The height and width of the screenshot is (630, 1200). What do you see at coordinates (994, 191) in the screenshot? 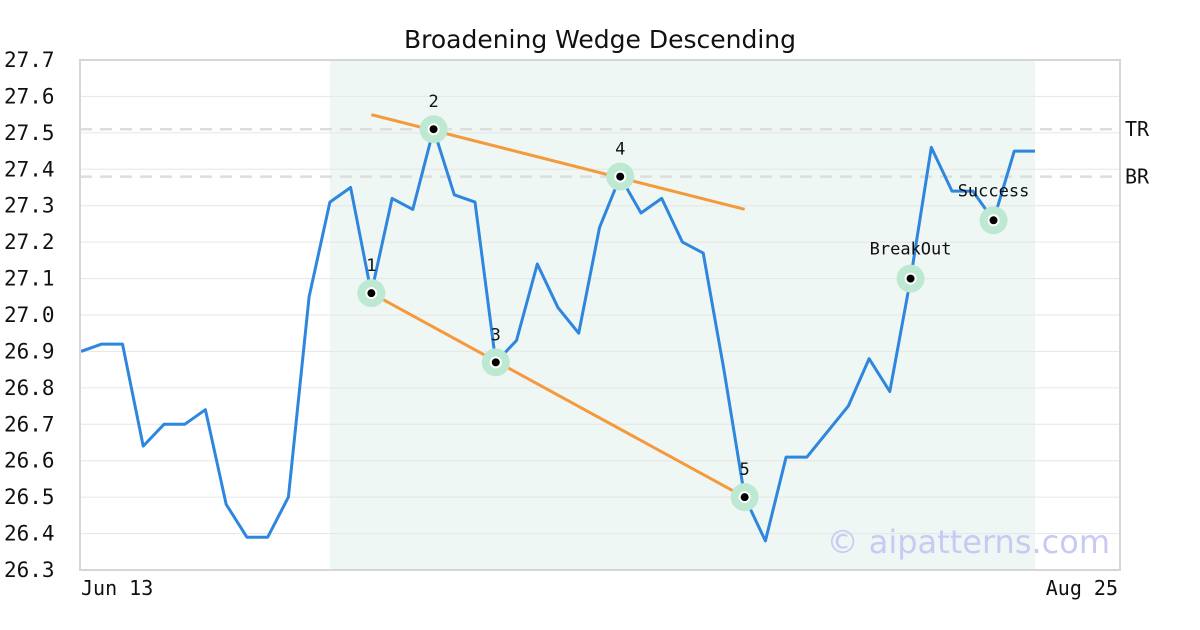
I see `point-label: Success` at bounding box center [994, 191].